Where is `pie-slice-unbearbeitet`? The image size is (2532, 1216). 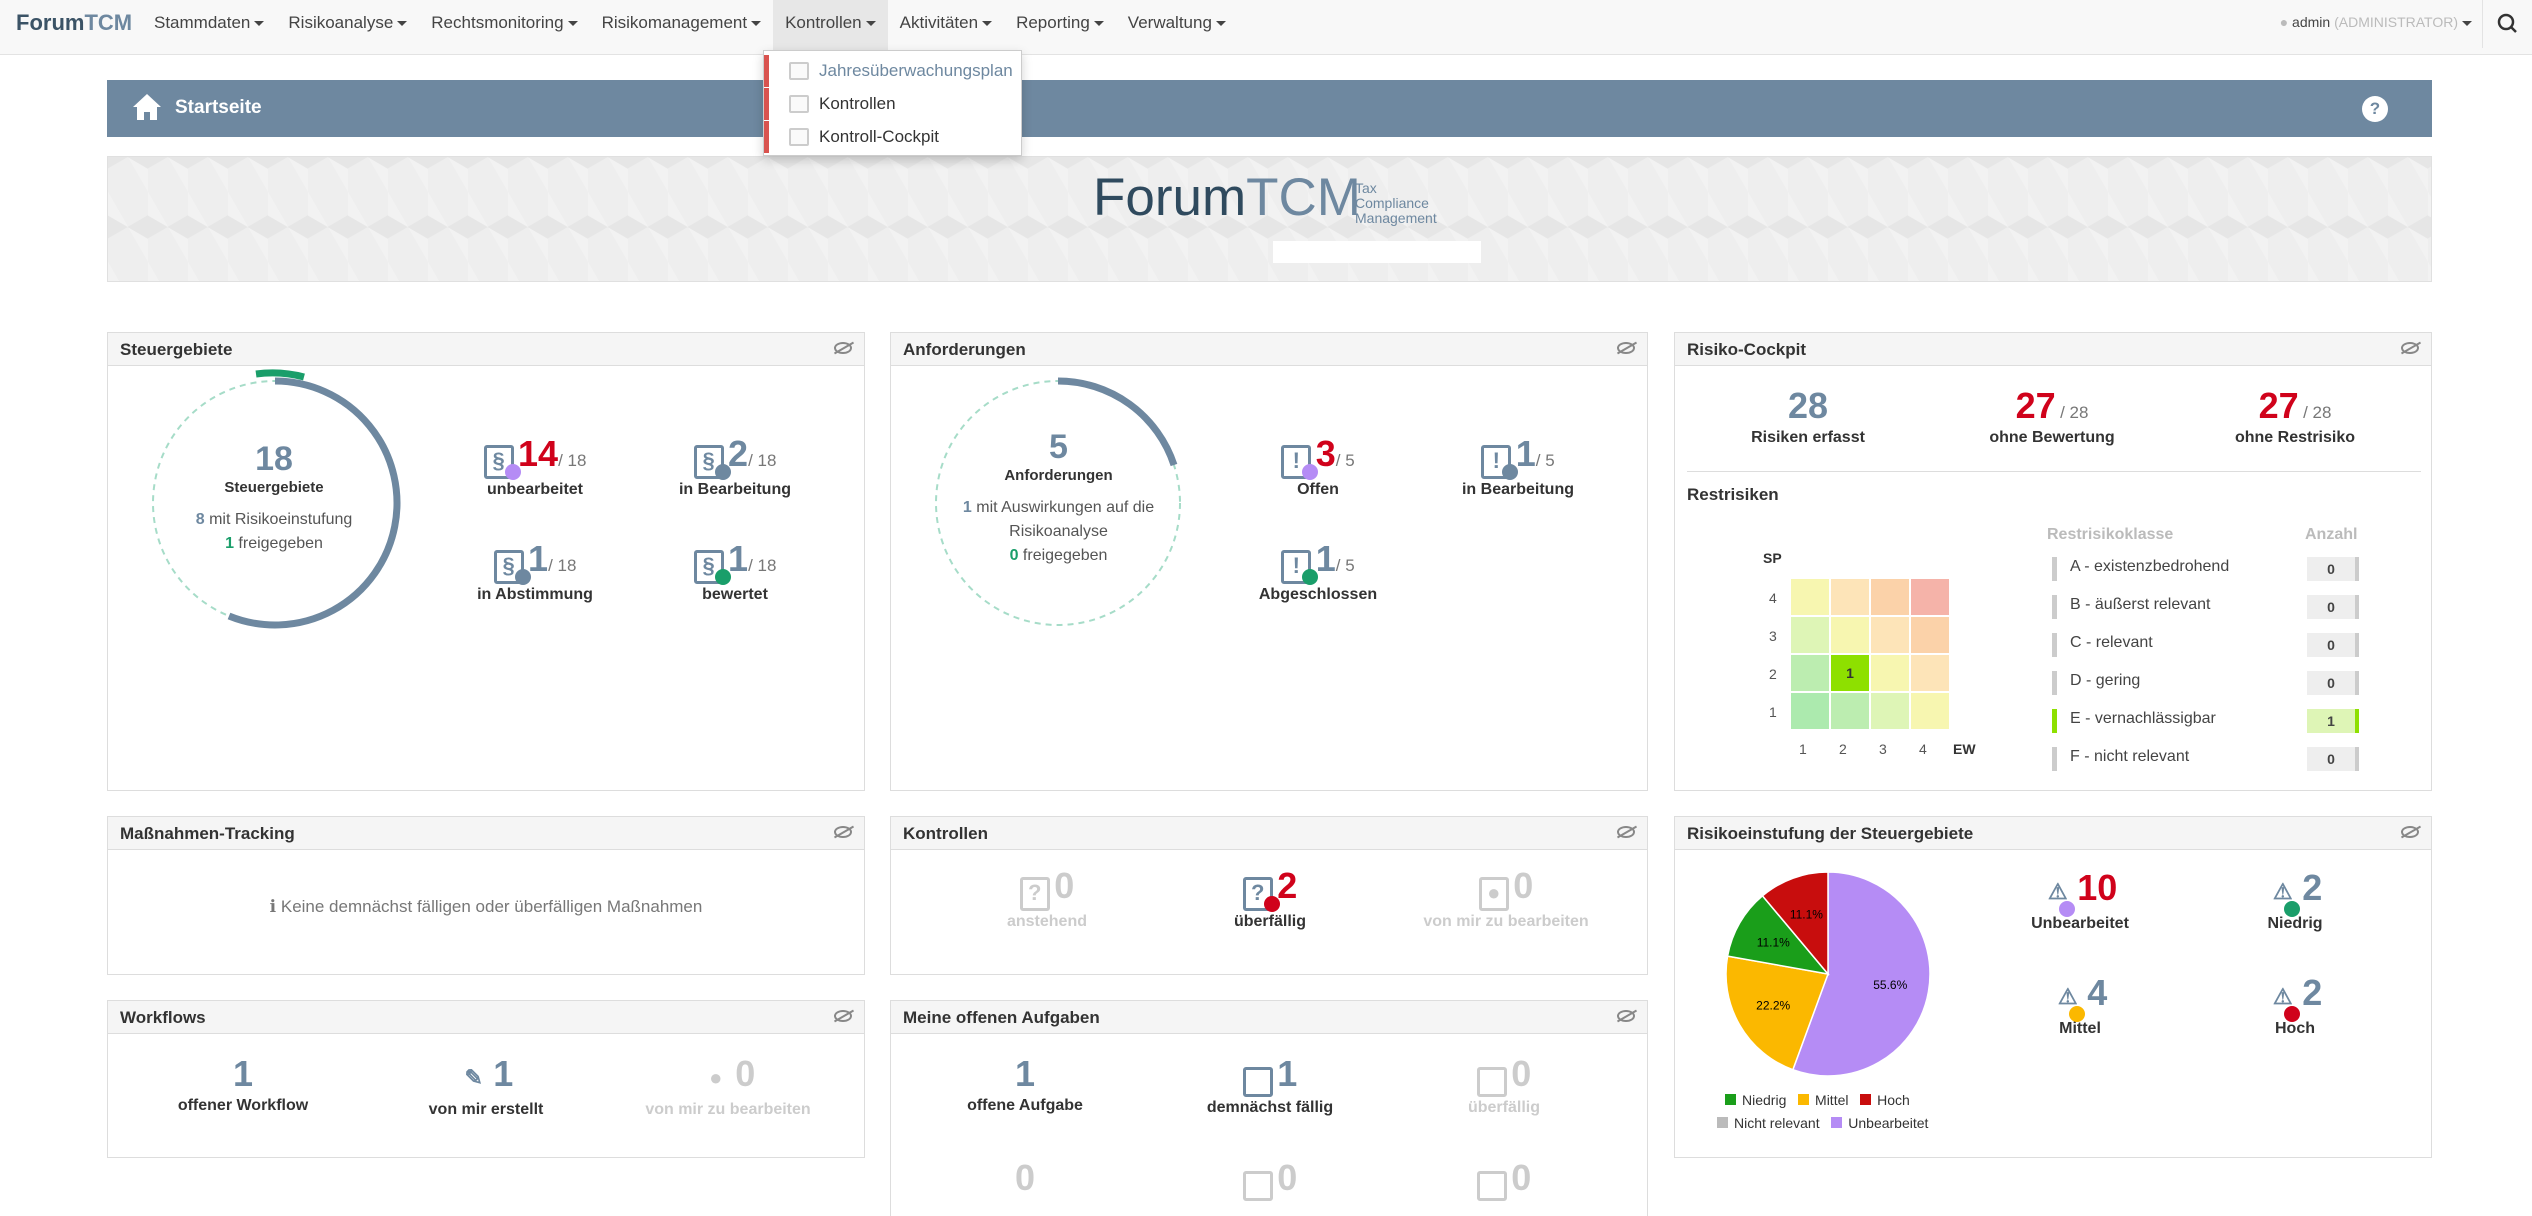 pie-slice-unbearbeitet is located at coordinates (1861, 974).